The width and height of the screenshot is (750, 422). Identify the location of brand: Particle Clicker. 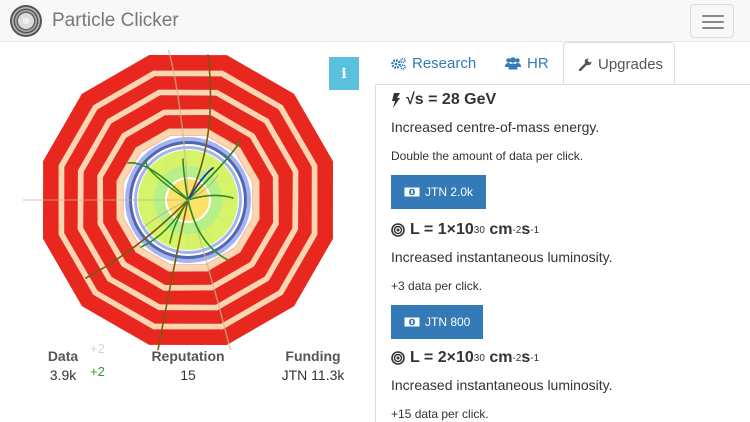
(94, 21).